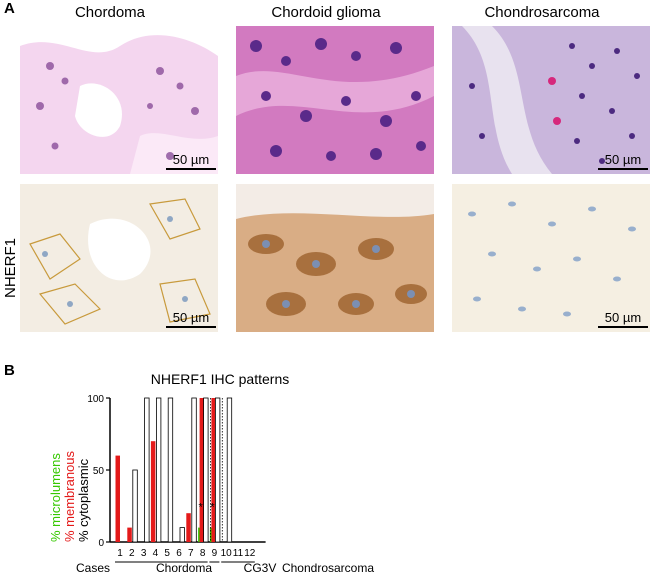 This screenshot has height=576, width=650. I want to click on column-title-chordoid-glioma: Chordoid glioma, so click(326, 12).